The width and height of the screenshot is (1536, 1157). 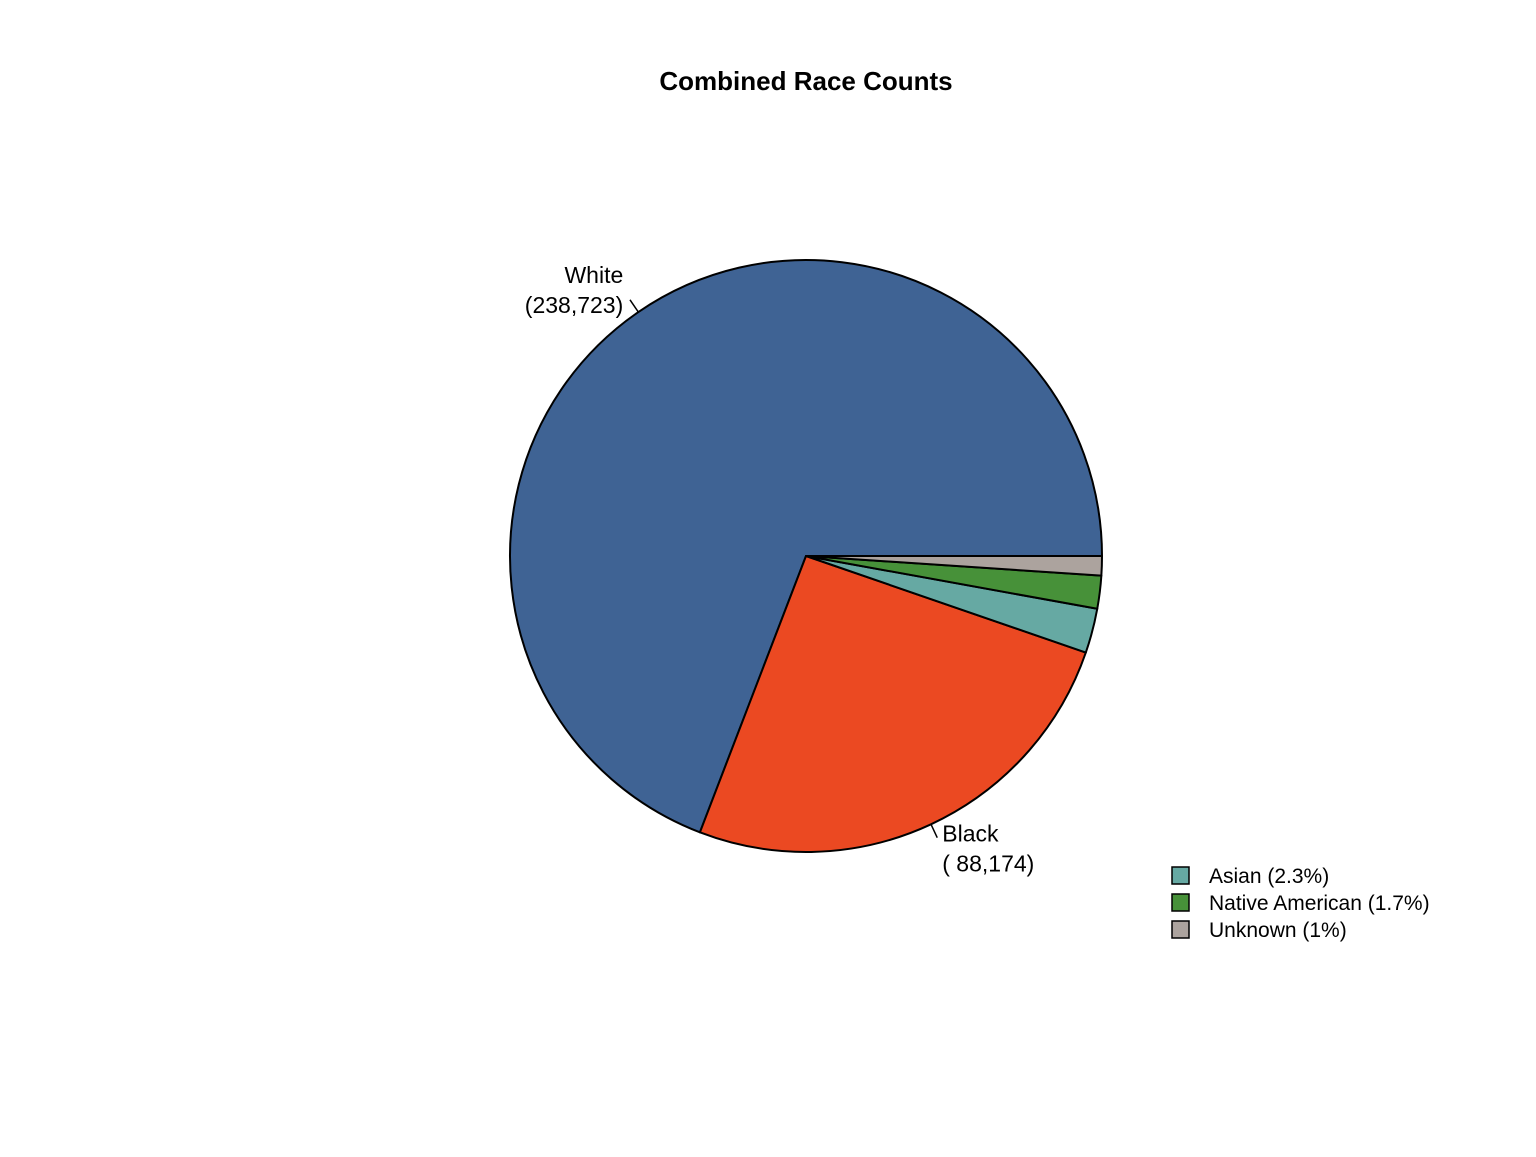 I want to click on slice-label-black-line-2: ( 88,174), so click(x=988, y=863).